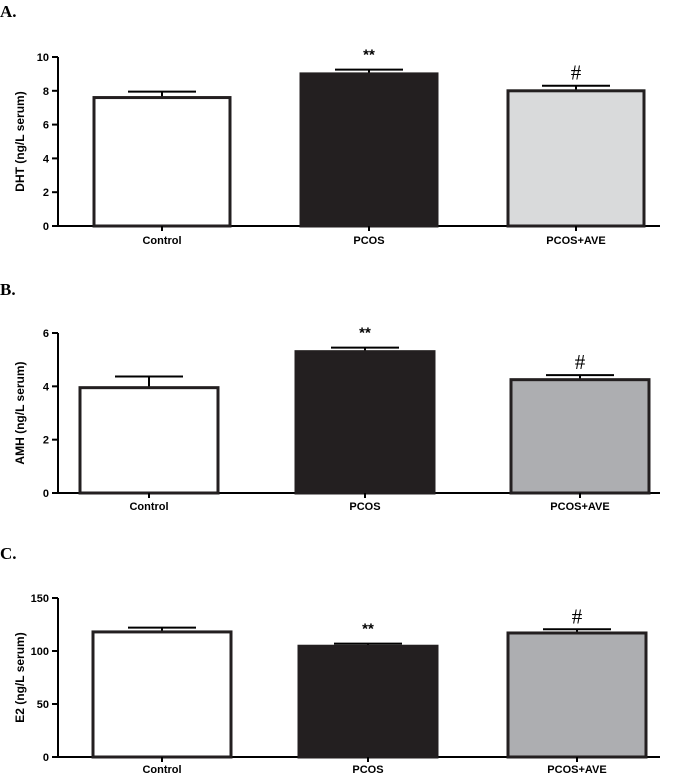  What do you see at coordinates (8, 553) in the screenshot?
I see `panel-label: C.` at bounding box center [8, 553].